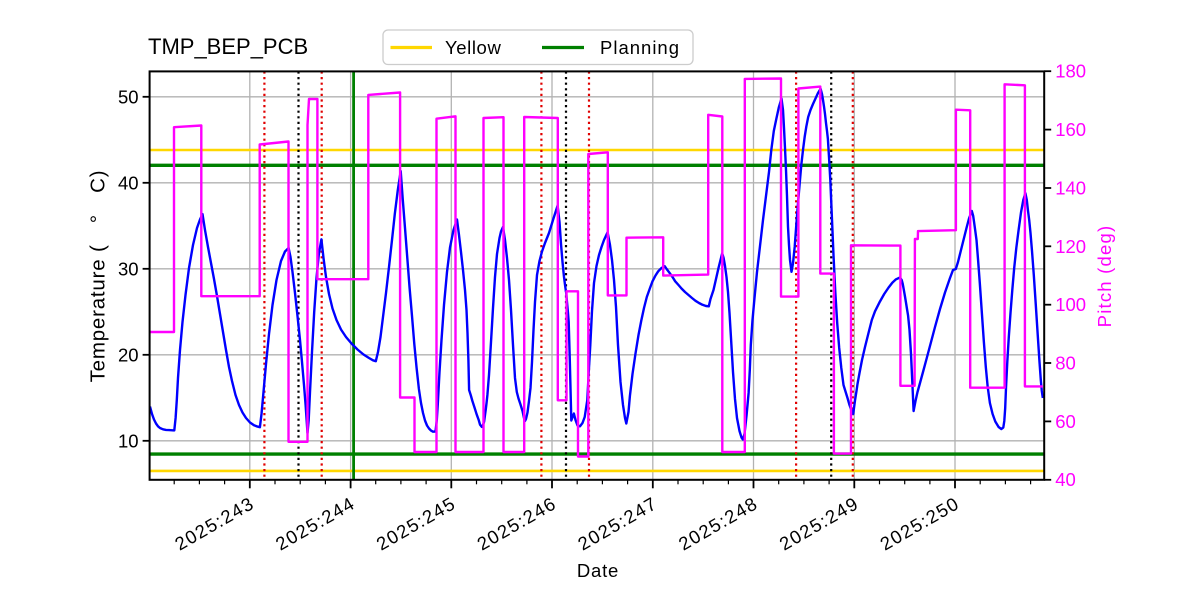 Image resolution: width=1200 pixels, height=600 pixels. Describe the element at coordinates (1070, 246) in the screenshot. I see `svg-text: 120` at that location.